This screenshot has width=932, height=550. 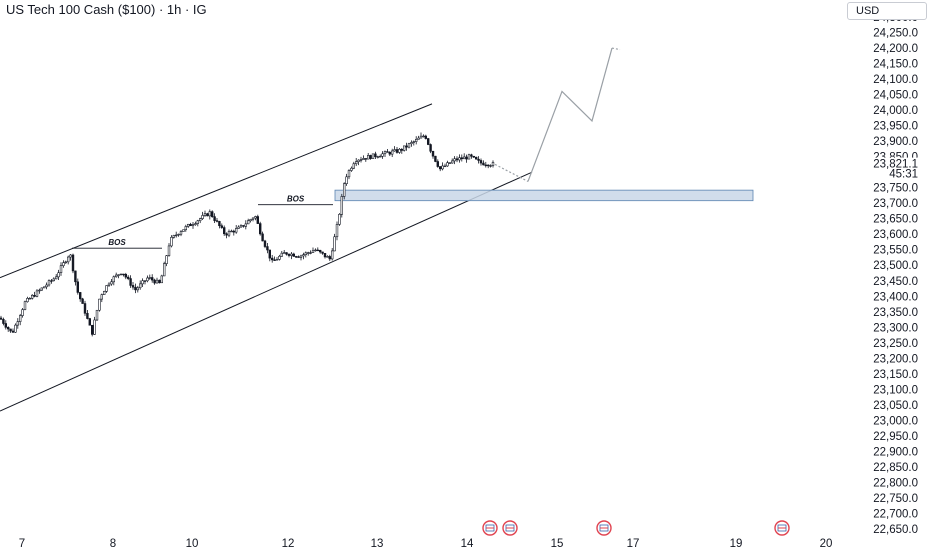 I want to click on x-tick-label: 17, so click(x=633, y=544).